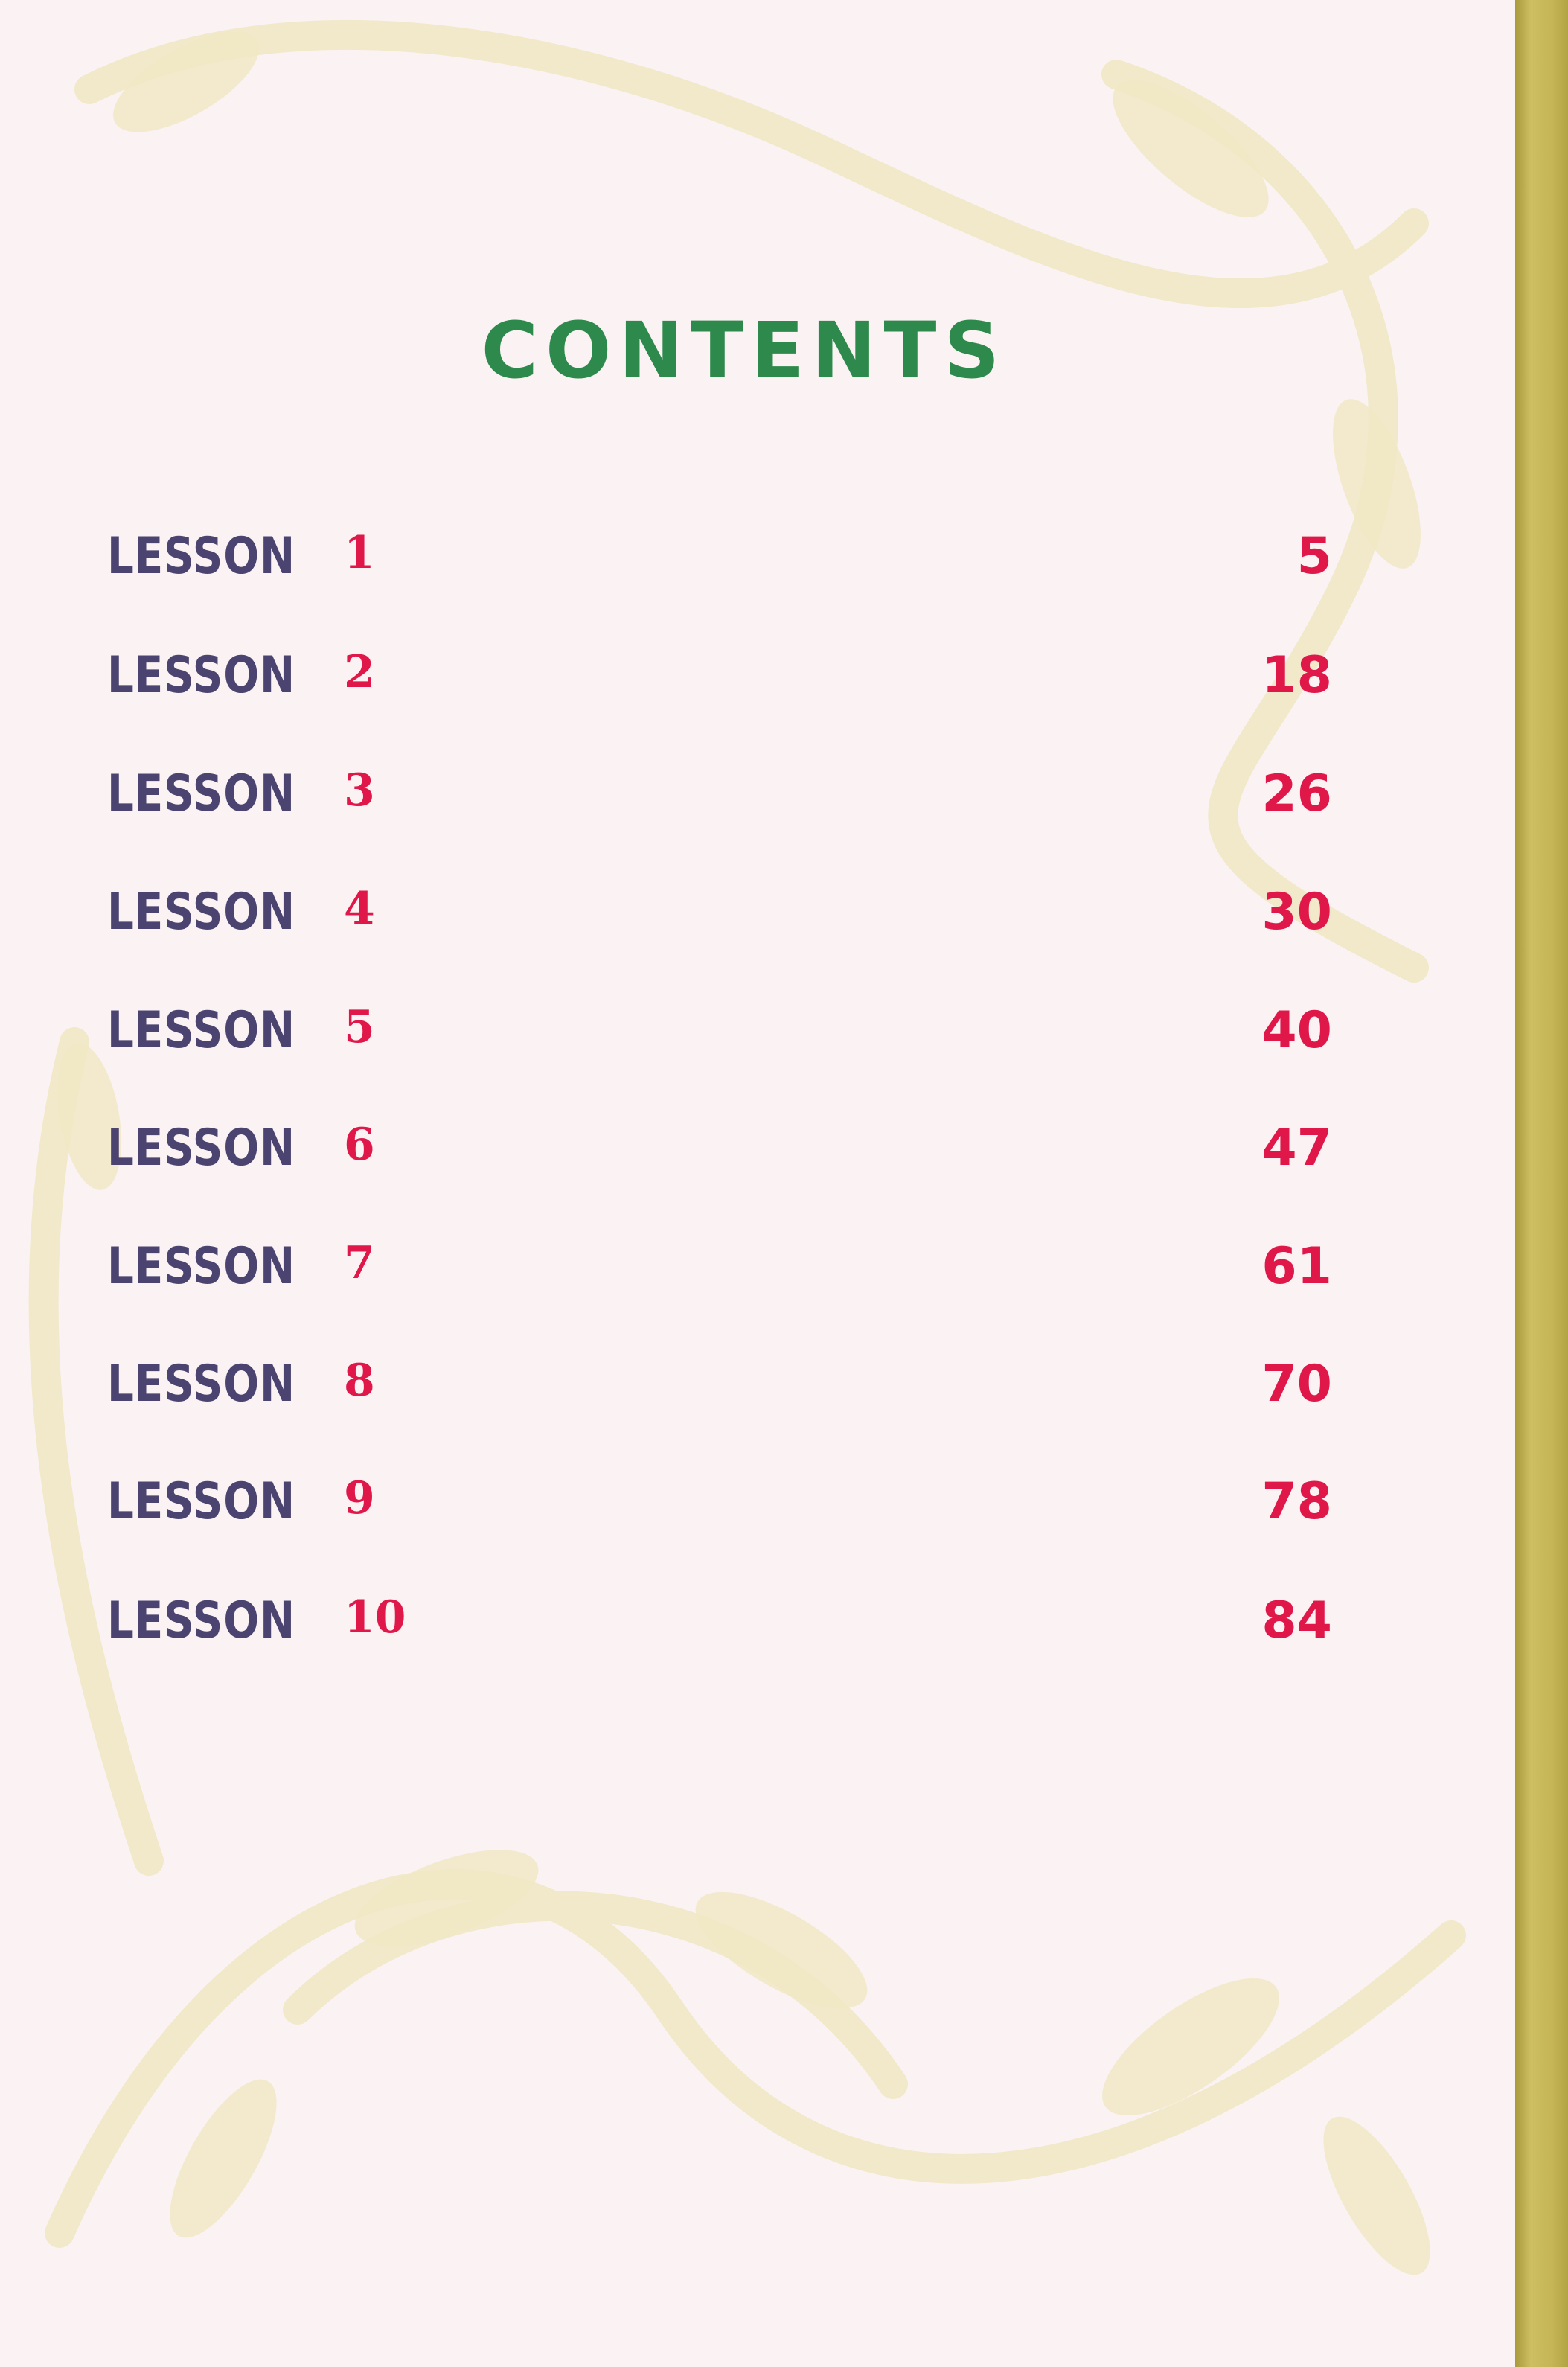 This screenshot has width=1568, height=2367. What do you see at coordinates (1296, 1266) in the screenshot?
I see `page-number: 61` at bounding box center [1296, 1266].